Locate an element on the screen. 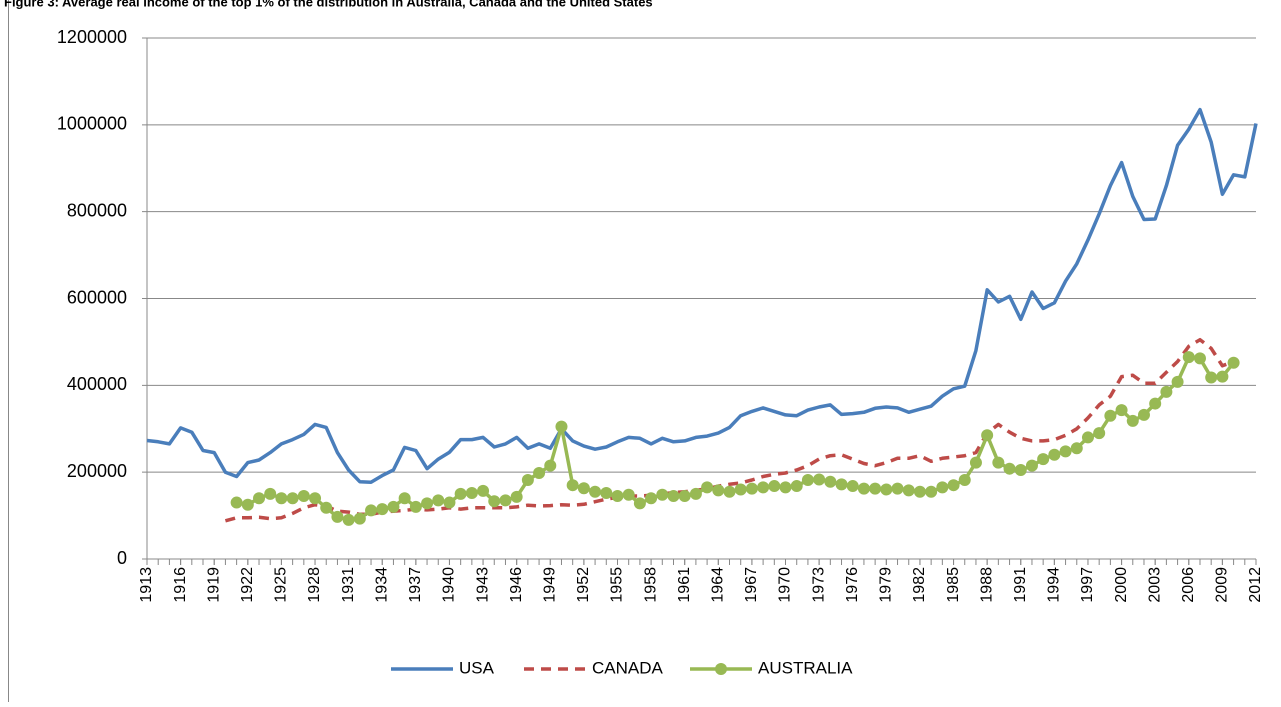 Image resolution: width=1281 pixels, height=707 pixels. y-tick-label: 600000 is located at coordinates (97, 297).